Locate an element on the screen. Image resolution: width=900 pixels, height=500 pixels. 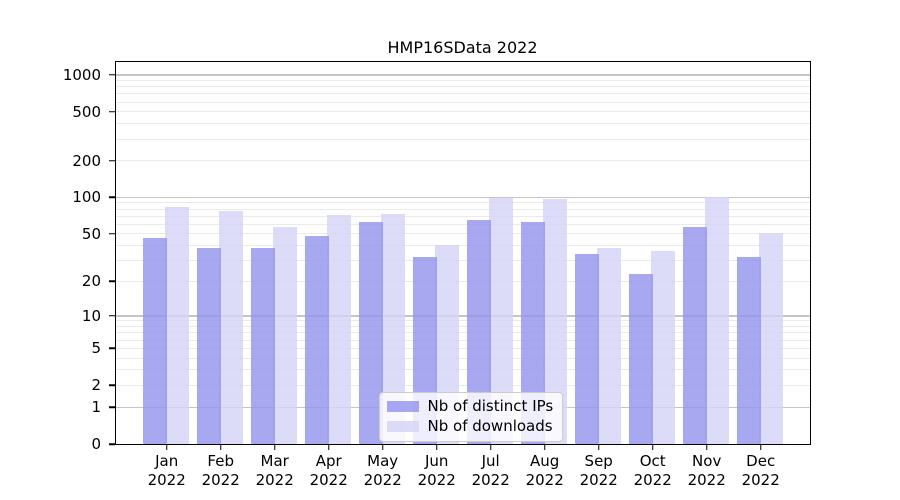
x-tick-mark-oct is located at coordinates (652, 447).